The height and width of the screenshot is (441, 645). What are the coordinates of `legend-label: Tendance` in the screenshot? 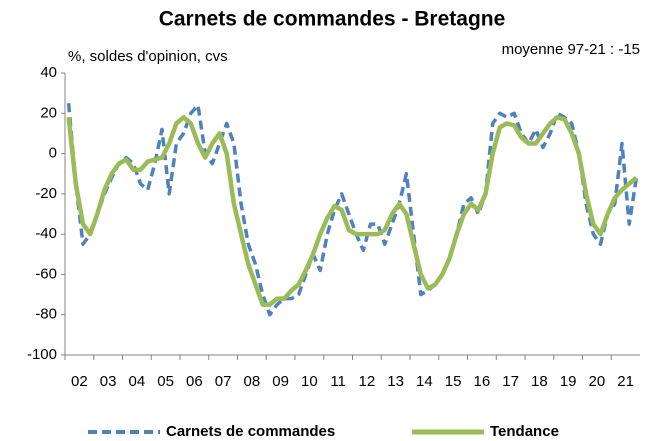 It's located at (524, 431).